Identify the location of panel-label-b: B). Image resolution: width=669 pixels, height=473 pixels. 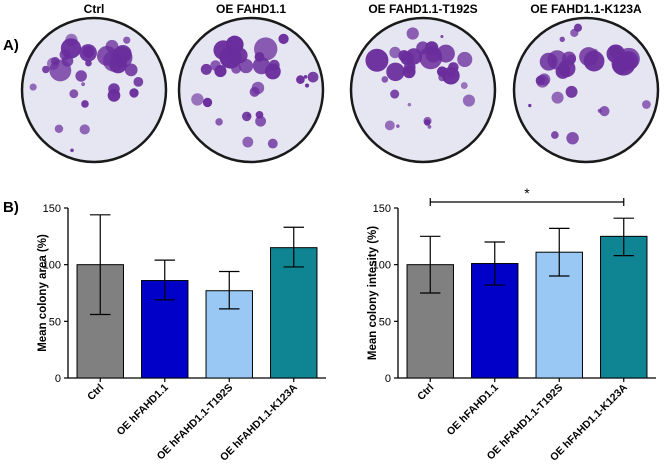
(11, 207).